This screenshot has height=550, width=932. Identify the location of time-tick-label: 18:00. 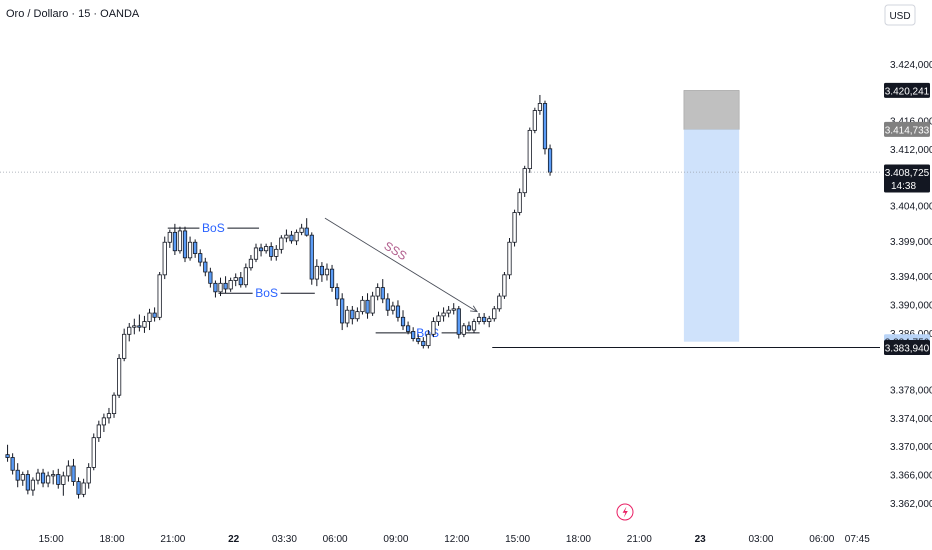
(111, 539).